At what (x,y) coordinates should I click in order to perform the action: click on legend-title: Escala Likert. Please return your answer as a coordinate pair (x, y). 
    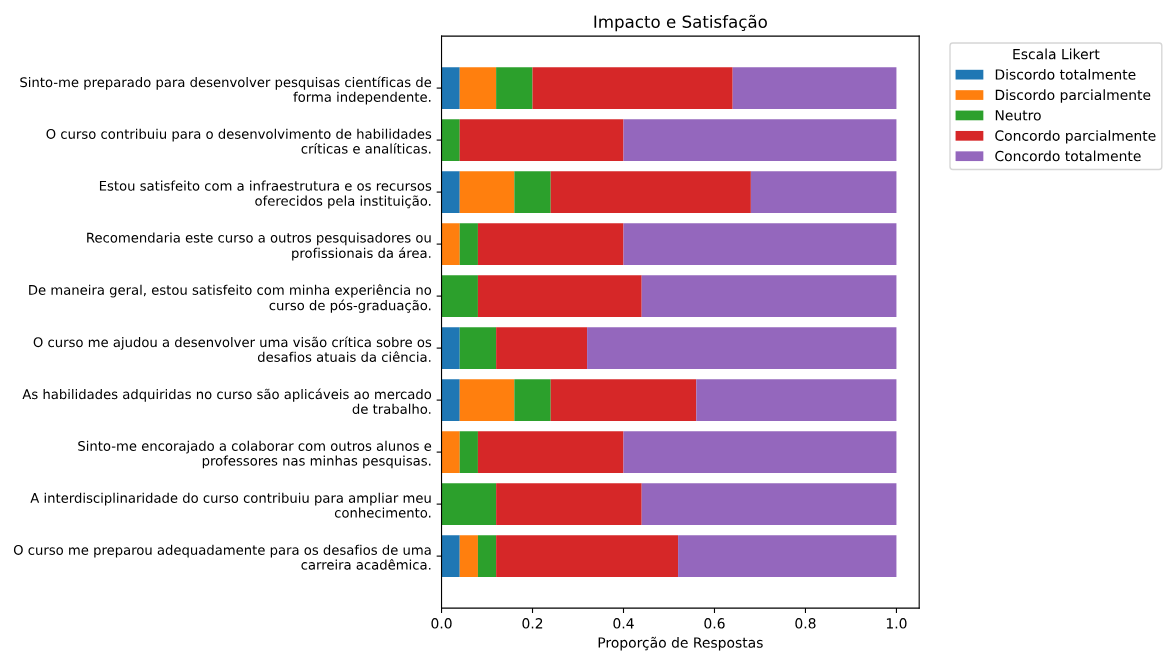
    Looking at the image, I should click on (1056, 54).